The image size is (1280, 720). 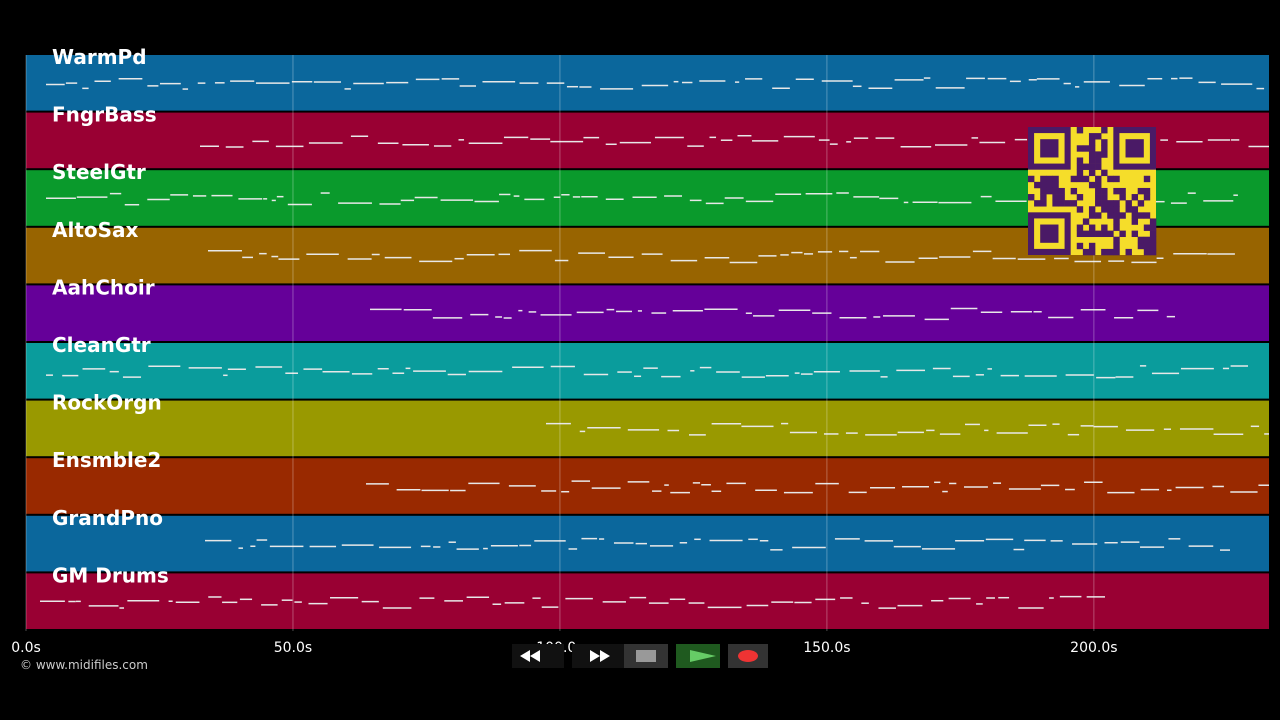 I want to click on record-icon, so click(x=748, y=656).